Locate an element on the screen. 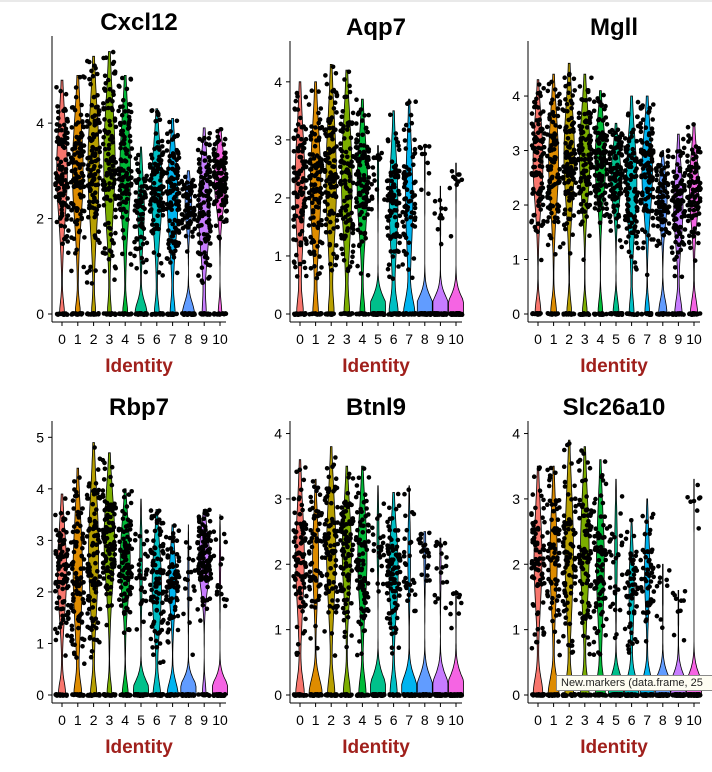 The width and height of the screenshot is (712, 772). y-tick-label: 1 is located at coordinates (278, 630).